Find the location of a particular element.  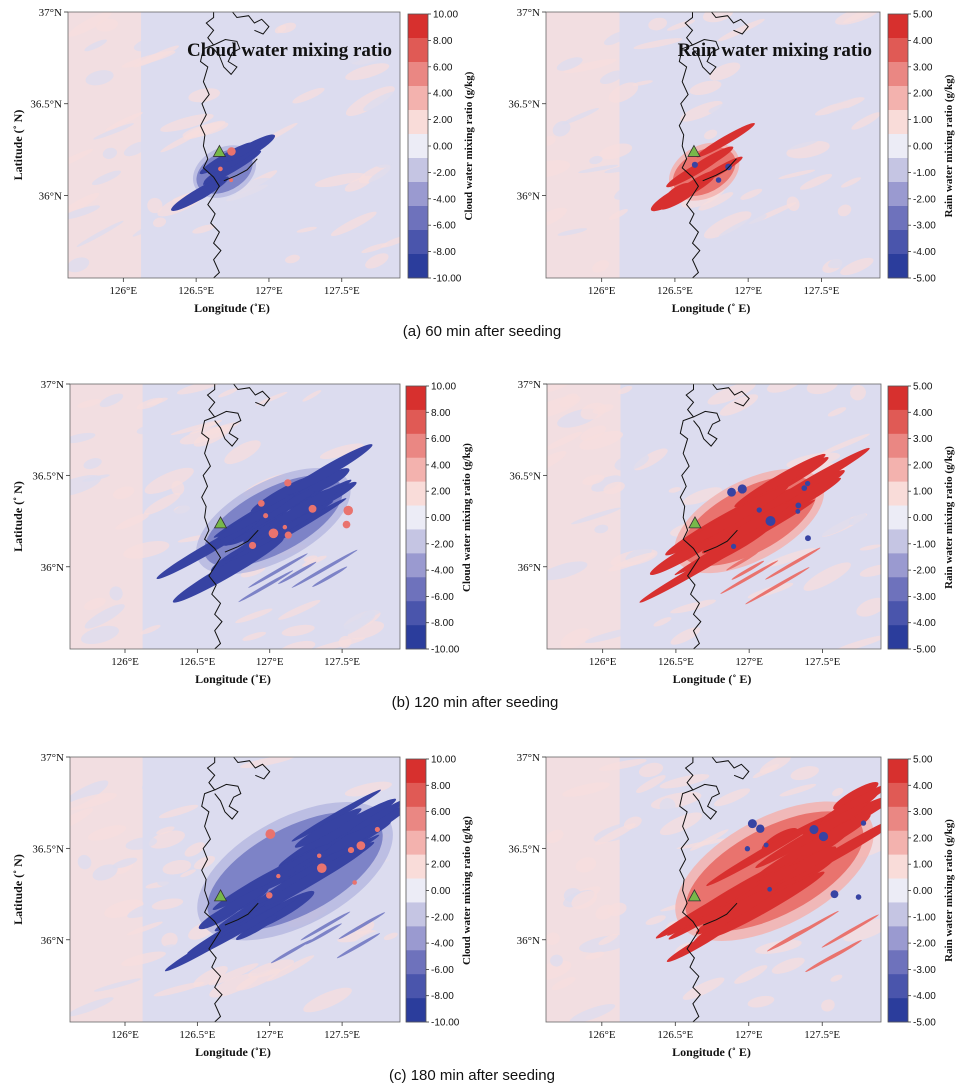

x-axis-label: Longitude (˚E) is located at coordinates (232, 308).